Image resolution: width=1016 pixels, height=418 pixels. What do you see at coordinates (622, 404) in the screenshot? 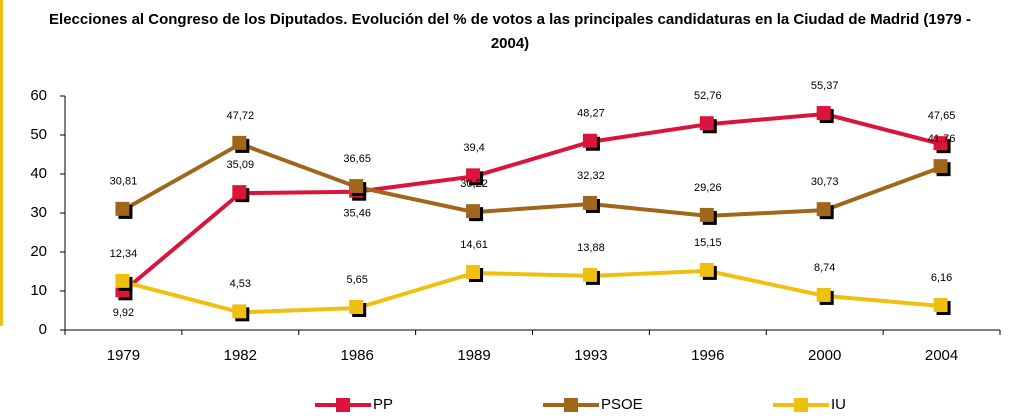
I see `legend-label: PSOE` at bounding box center [622, 404].